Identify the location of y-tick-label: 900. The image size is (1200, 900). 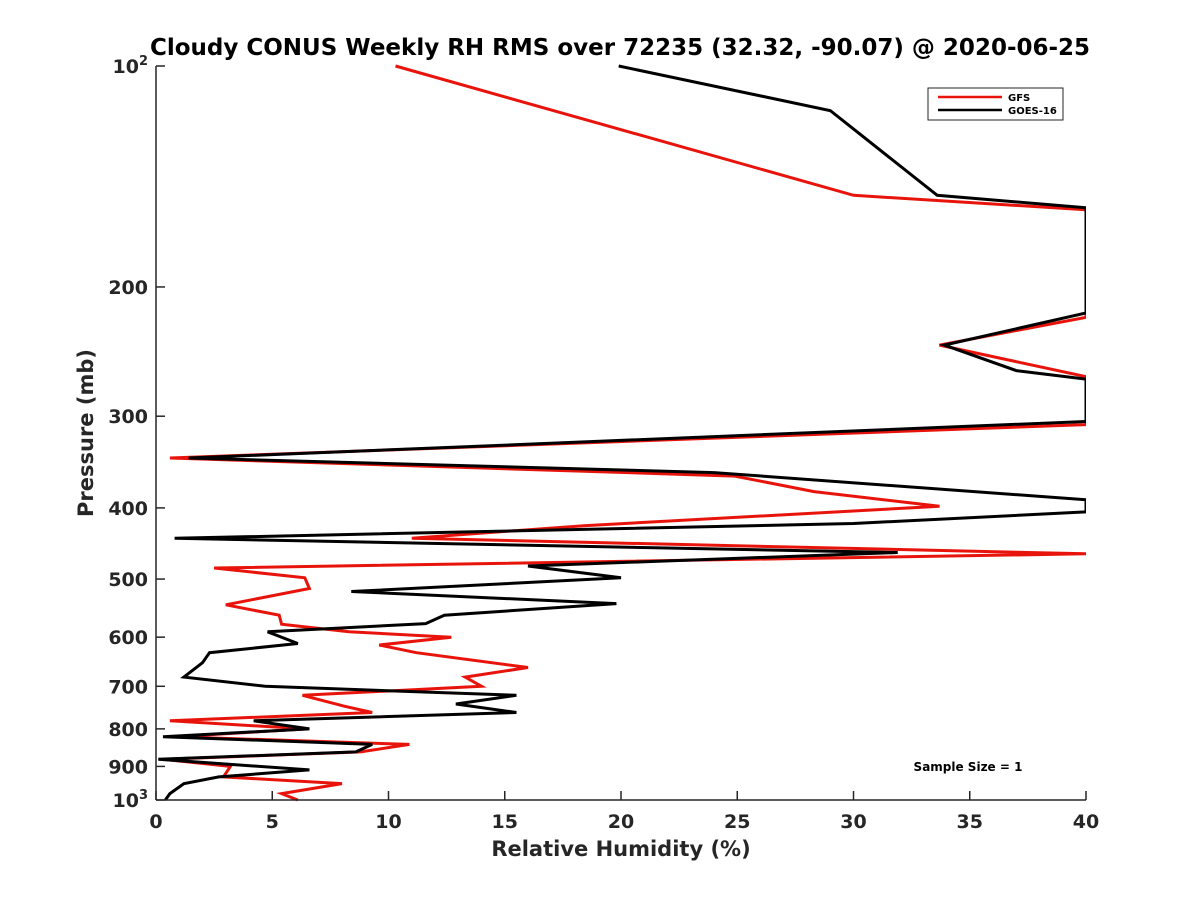
(128, 767).